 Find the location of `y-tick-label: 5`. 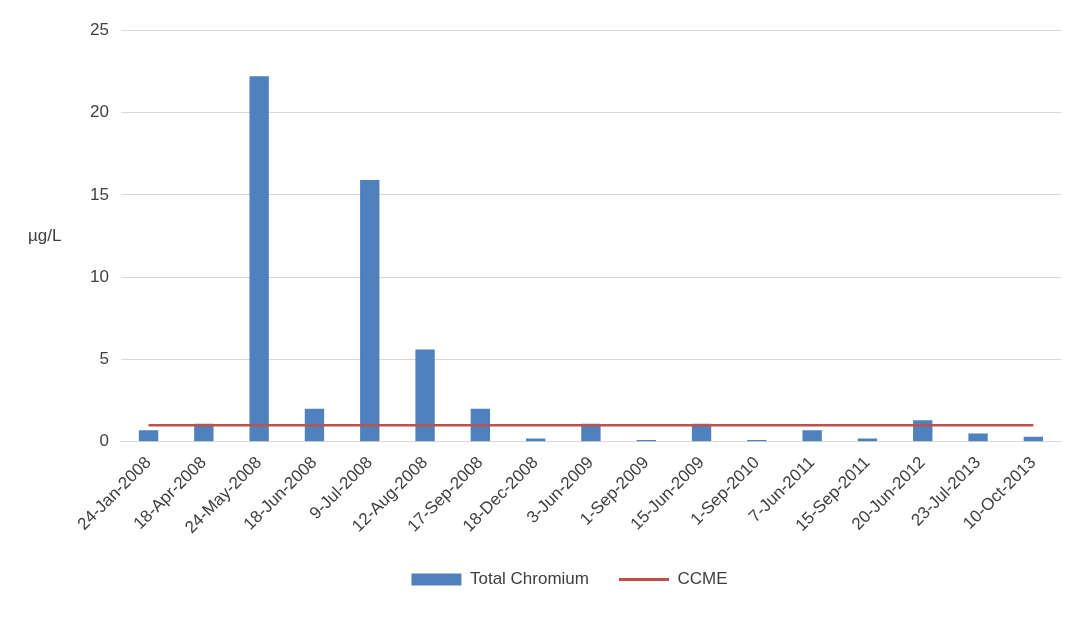

y-tick-label: 5 is located at coordinates (104, 359).